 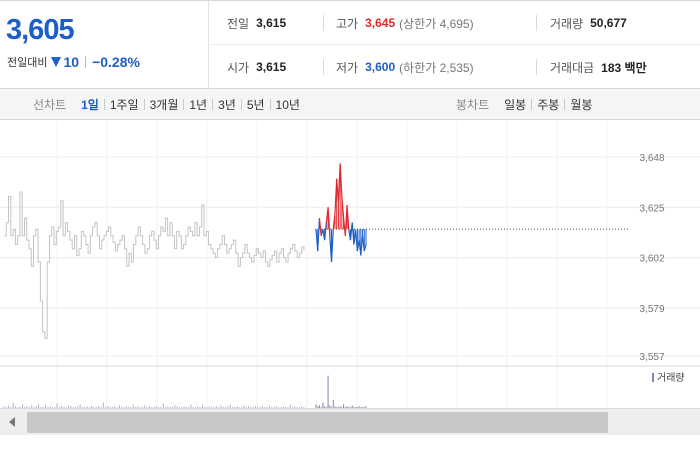 I want to click on stat-label: 거래량, so click(x=567, y=23).